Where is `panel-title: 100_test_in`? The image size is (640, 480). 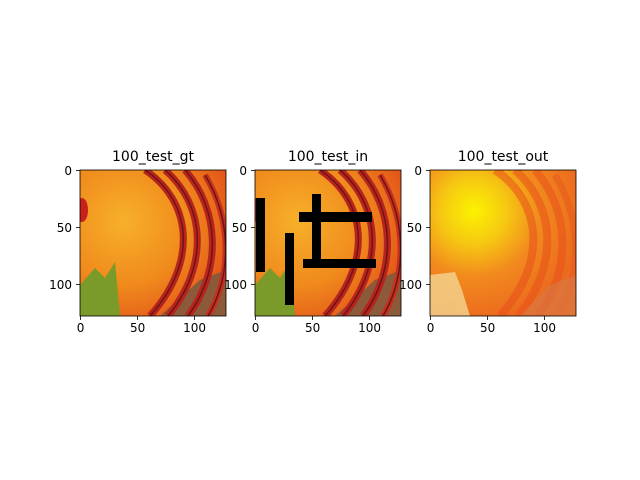
panel-title: 100_test_in is located at coordinates (328, 157).